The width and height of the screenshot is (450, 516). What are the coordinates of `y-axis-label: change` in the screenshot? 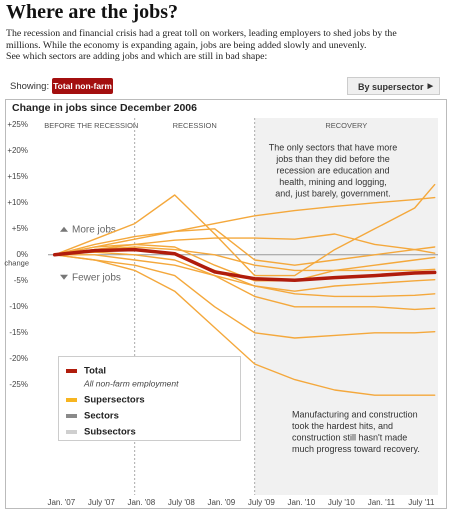 It's located at (16, 263).